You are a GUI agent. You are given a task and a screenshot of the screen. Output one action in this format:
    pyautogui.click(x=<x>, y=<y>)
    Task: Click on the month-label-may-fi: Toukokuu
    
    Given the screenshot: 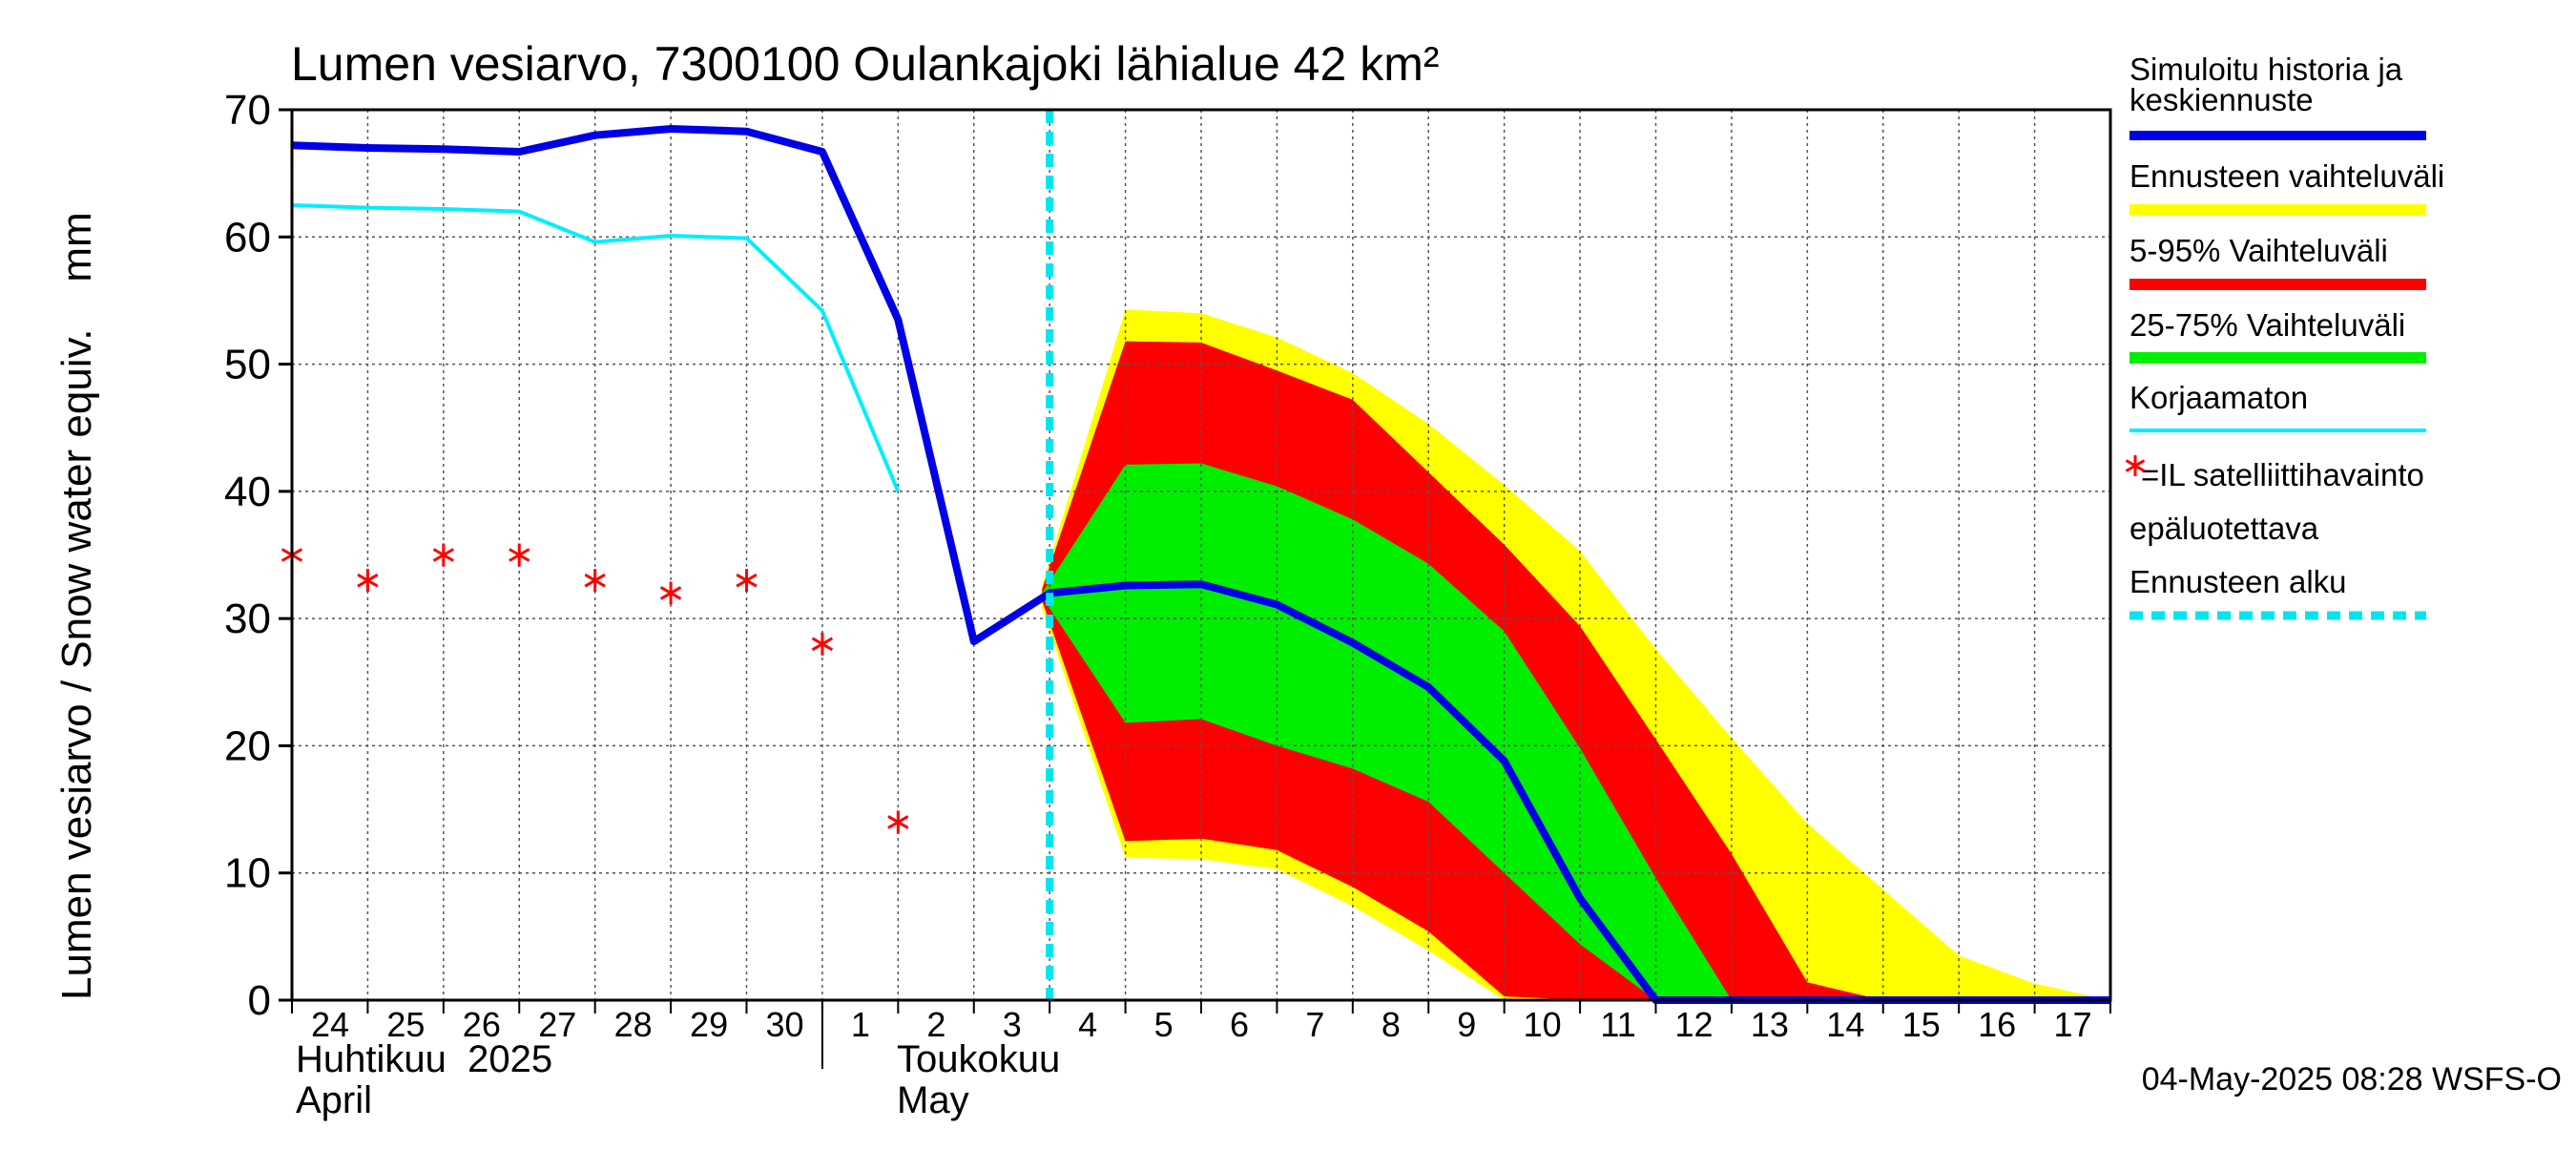 What is the action you would take?
    pyautogui.click(x=978, y=1059)
    